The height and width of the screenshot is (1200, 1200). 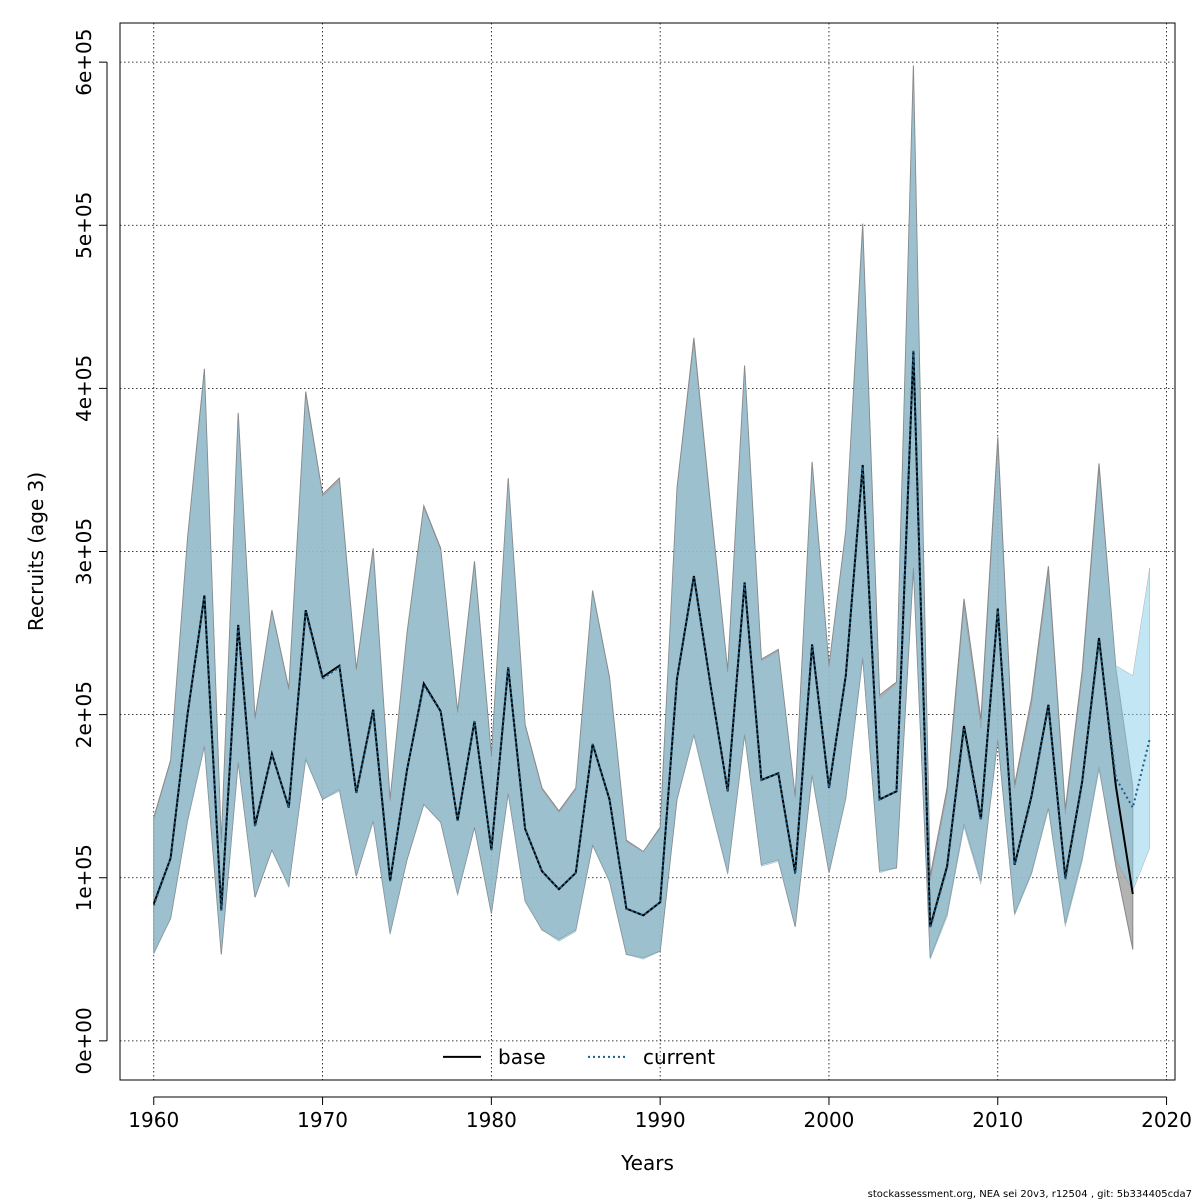 What do you see at coordinates (579, 1057) in the screenshot?
I see `legend: base current` at bounding box center [579, 1057].